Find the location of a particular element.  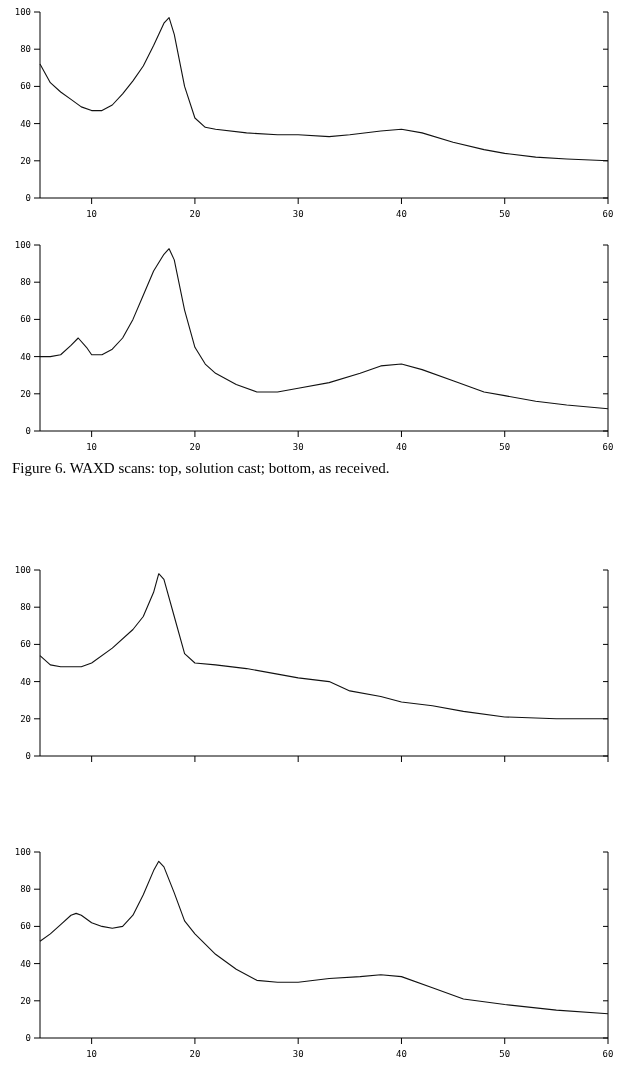

caption: Figure 6. WAXD scans: top, solution cast; bottom, as received. is located at coordinates (201, 468).